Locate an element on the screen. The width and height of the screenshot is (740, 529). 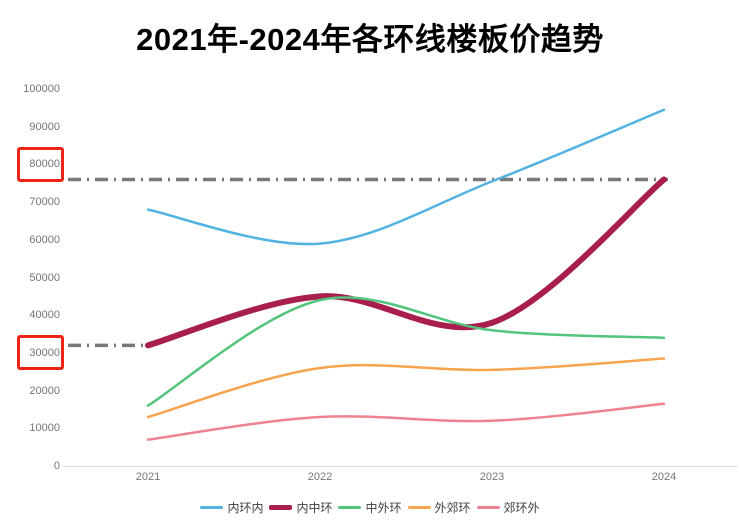
y-tick-label: 100000 is located at coordinates (41, 89).